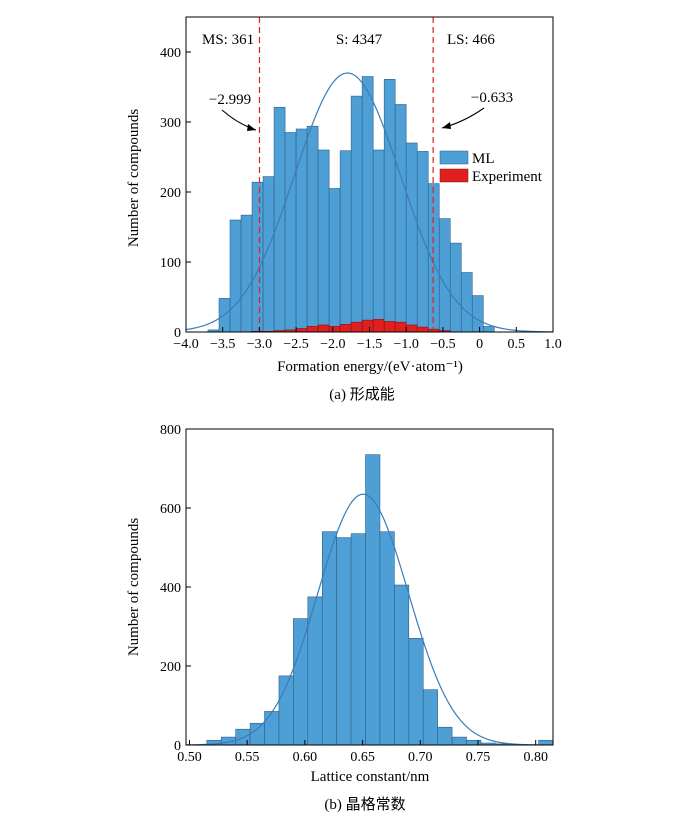 The width and height of the screenshot is (681, 818). What do you see at coordinates (251, 127) in the screenshot?
I see `arrowhead-low-threshold` at bounding box center [251, 127].